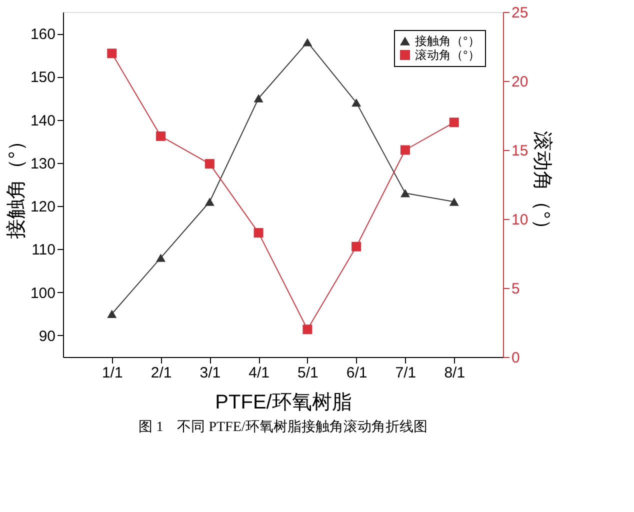 This screenshot has height=512, width=634. I want to click on x-tick-label: 7/1, so click(405, 373).